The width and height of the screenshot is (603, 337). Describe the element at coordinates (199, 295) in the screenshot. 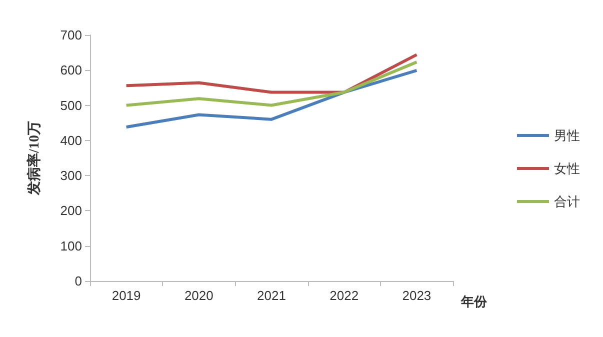

I see `x-tick-label: 2020` at that location.